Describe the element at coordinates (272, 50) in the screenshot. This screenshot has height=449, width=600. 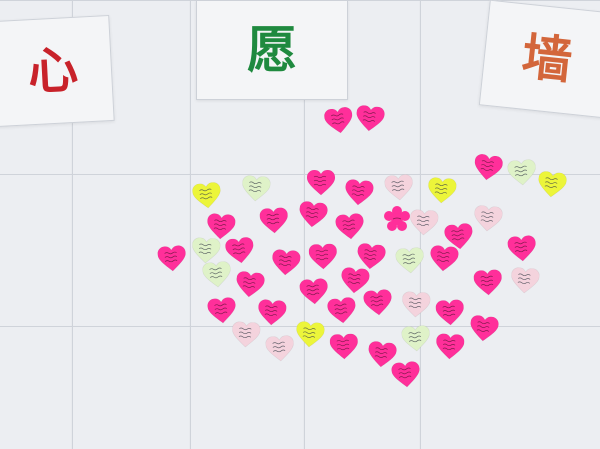
I see `title-card-yuan: 愿` at that location.